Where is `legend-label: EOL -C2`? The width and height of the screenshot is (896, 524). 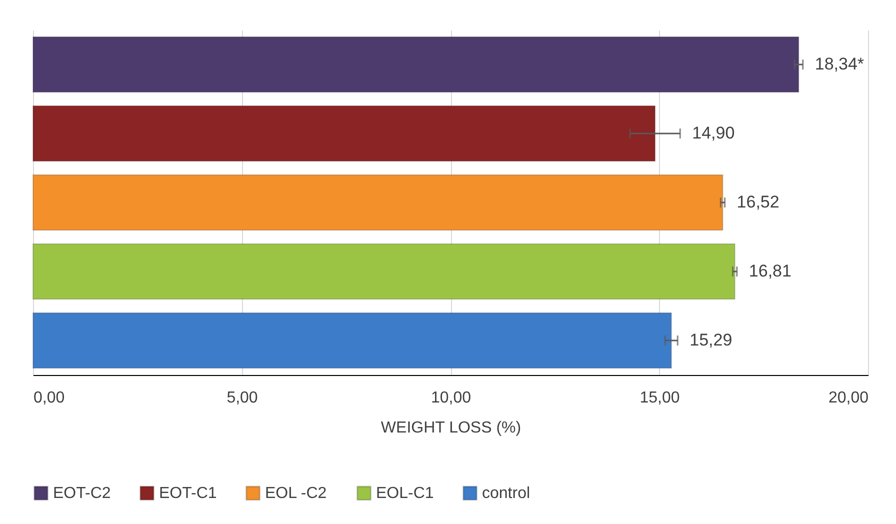 legend-label: EOL -C2 is located at coordinates (296, 493).